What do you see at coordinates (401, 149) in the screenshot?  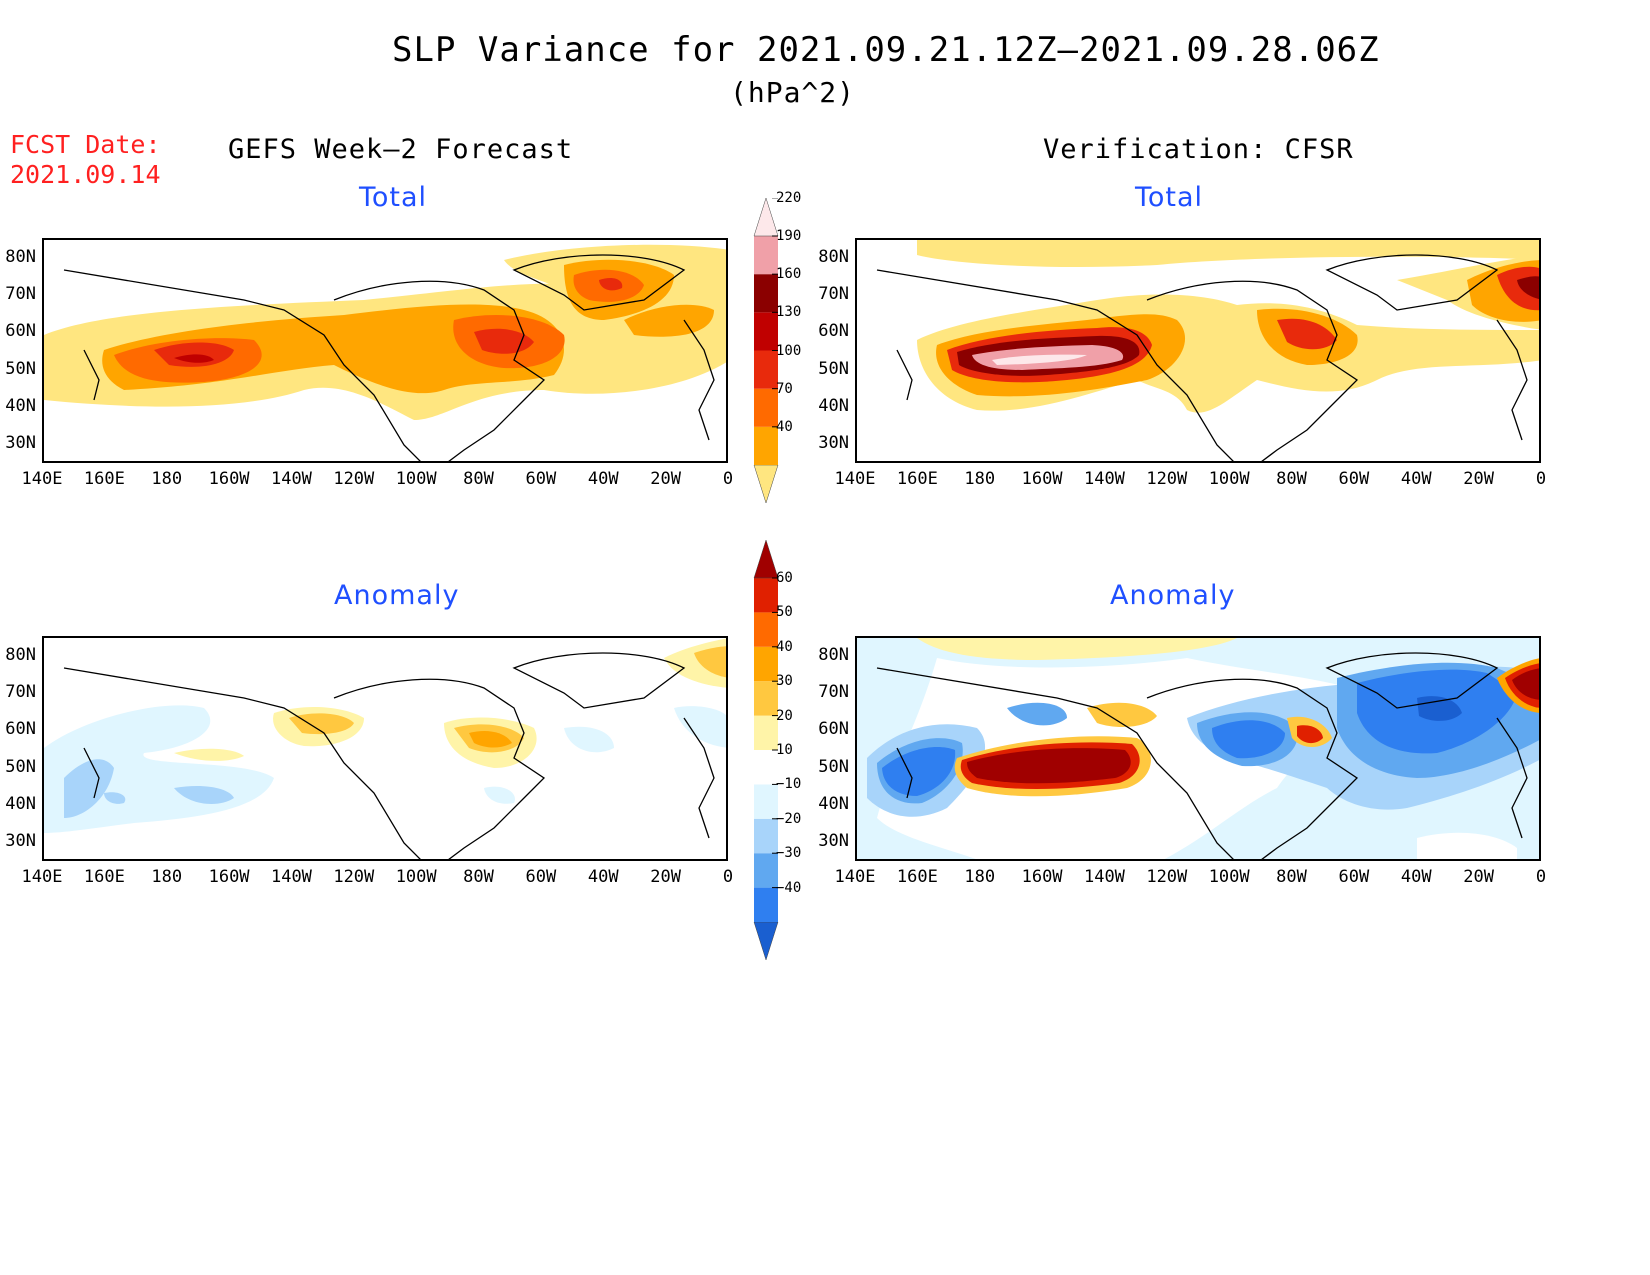 I see `forecast-column-title: GEFS Week–2 Forecast` at bounding box center [401, 149].